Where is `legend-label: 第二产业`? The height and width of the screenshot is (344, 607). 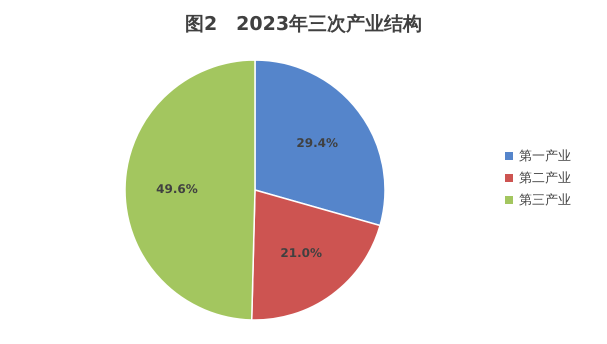
legend-label: 第二产业 is located at coordinates (545, 178).